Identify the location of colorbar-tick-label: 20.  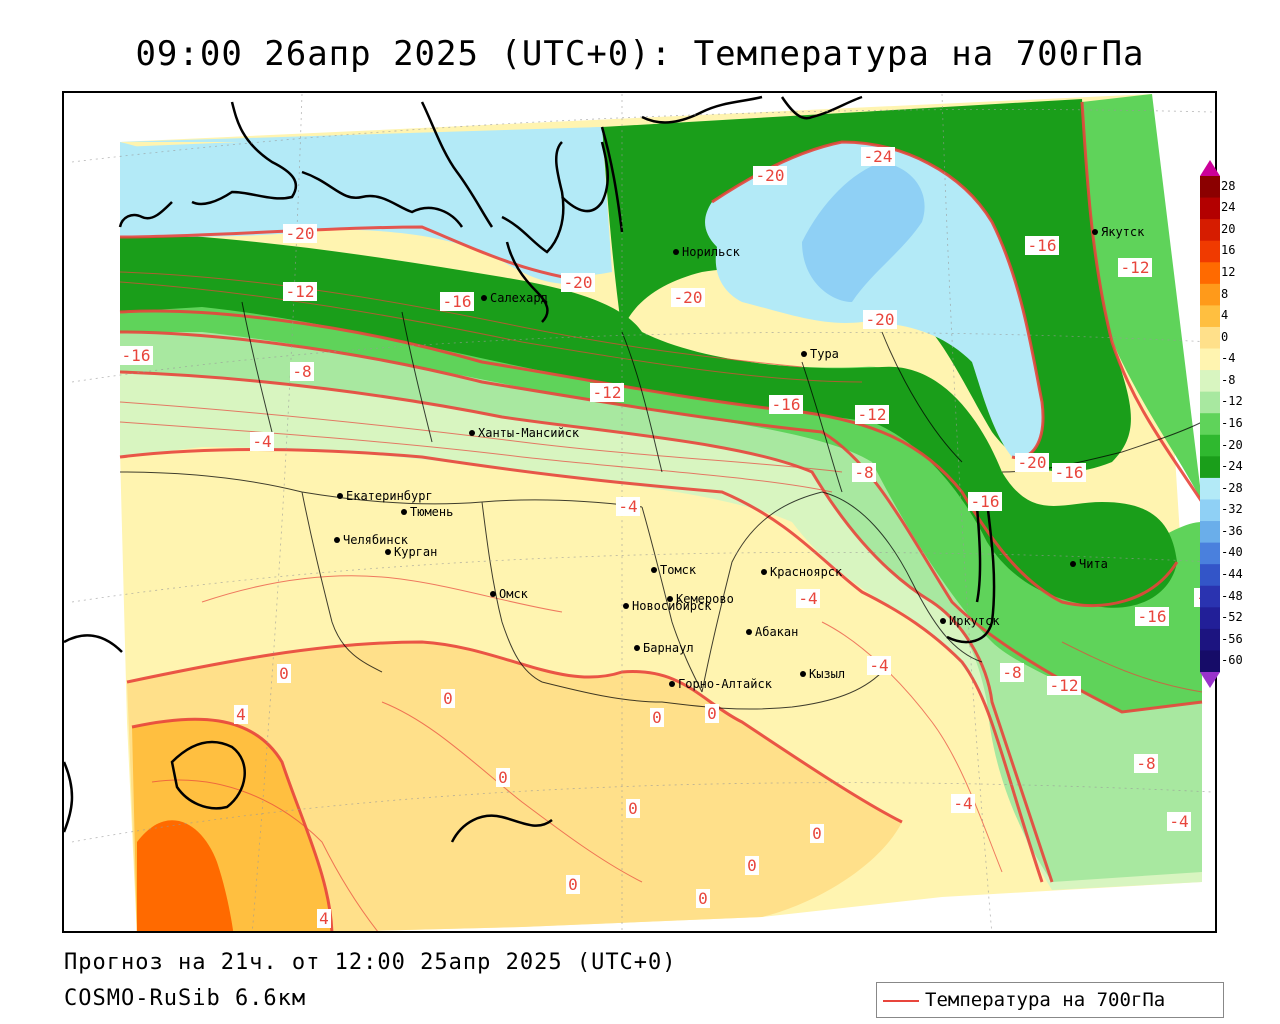
(1228, 228).